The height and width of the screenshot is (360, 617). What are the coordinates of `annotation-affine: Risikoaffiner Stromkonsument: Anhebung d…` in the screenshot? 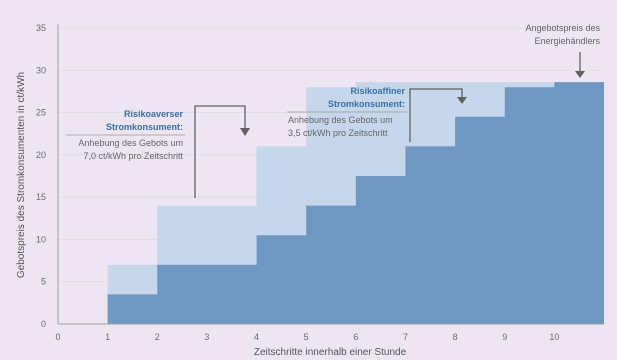 It's located at (377, 114).